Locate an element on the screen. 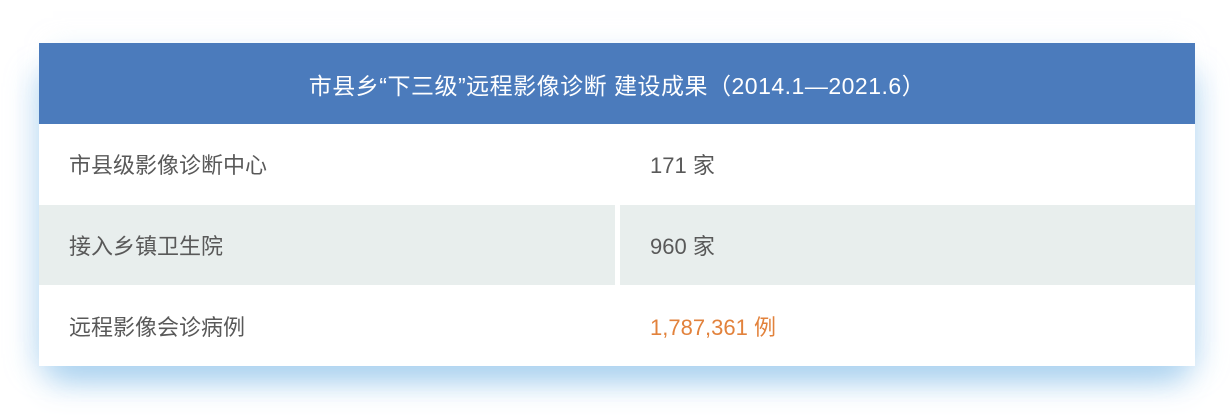 The height and width of the screenshot is (415, 1230). row-label-remote-consultation-cases: 远程影像会诊病例 is located at coordinates (327, 326).